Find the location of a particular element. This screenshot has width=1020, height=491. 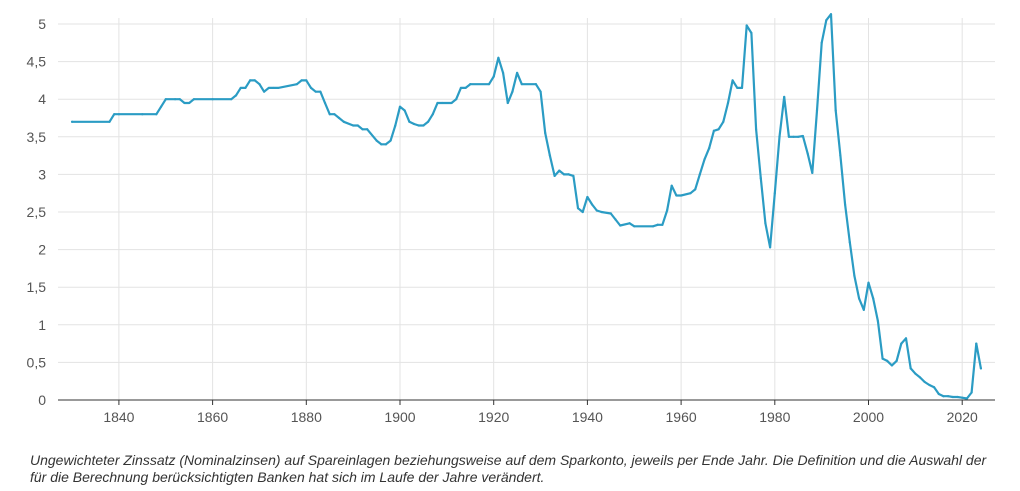

x-tick-label: 1920 is located at coordinates (493, 417).